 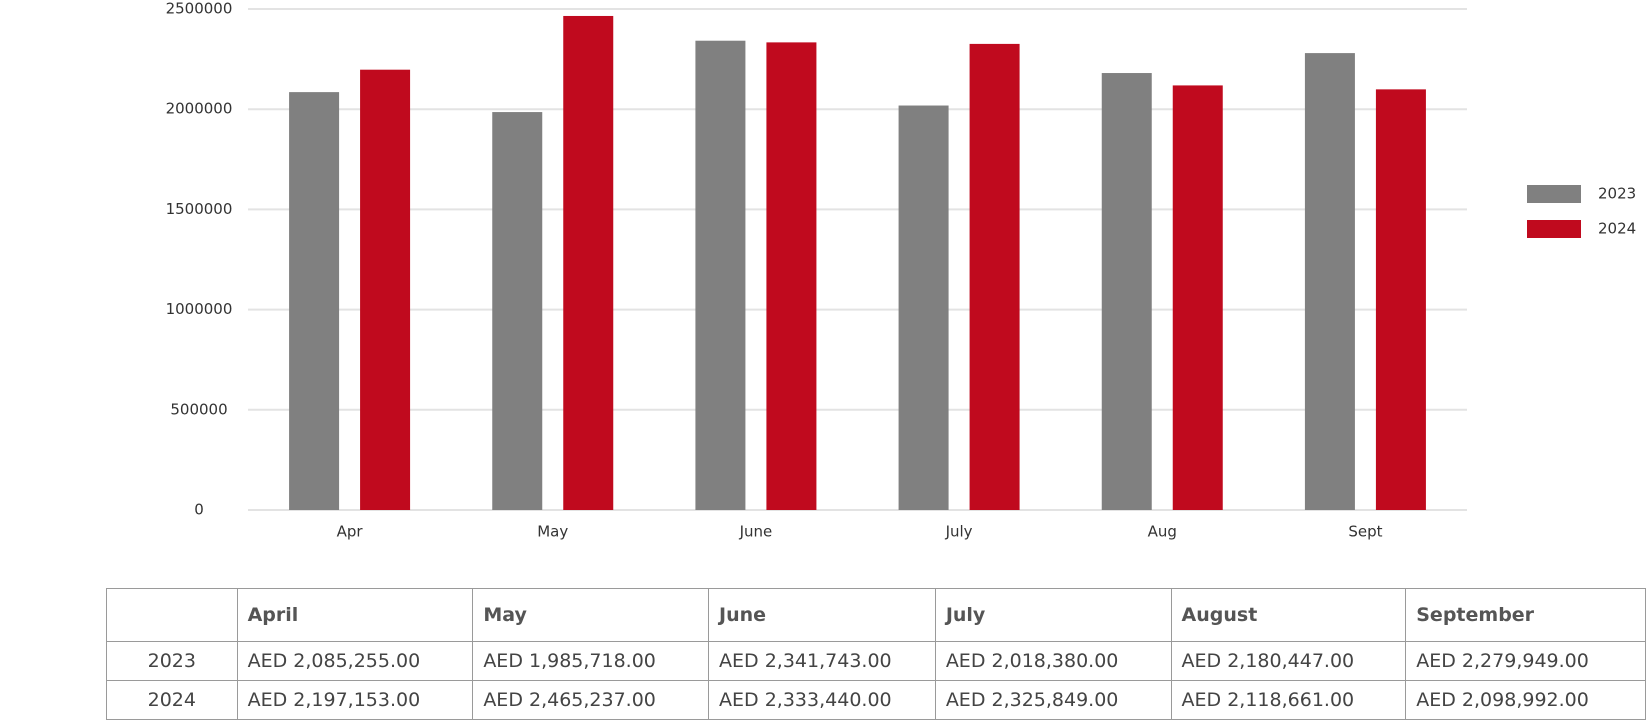 I want to click on y-tick-label: 0, so click(x=199, y=510).